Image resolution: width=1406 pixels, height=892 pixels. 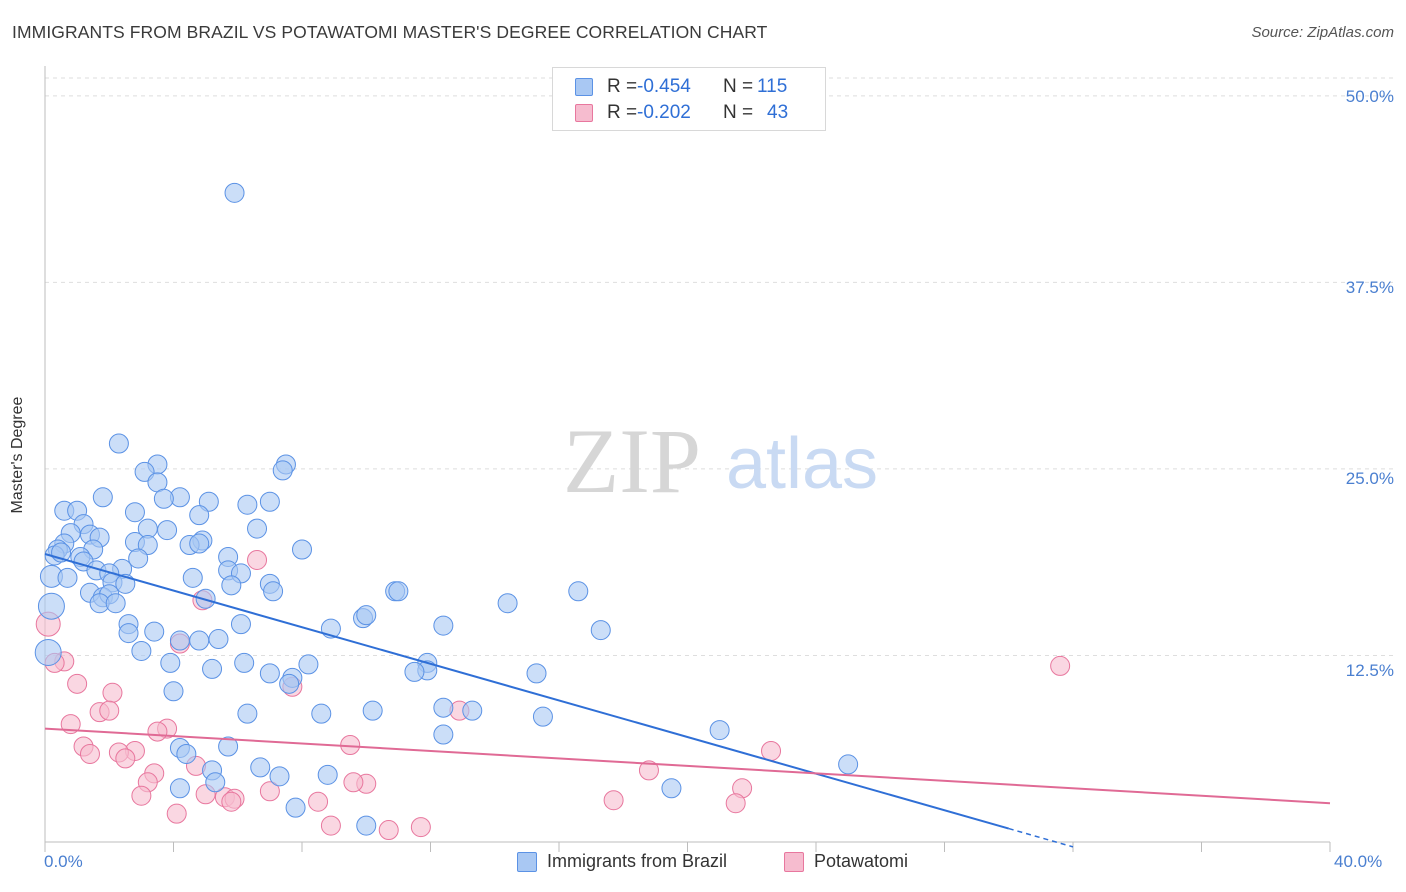 What do you see at coordinates (63, 861) in the screenshot?
I see `x-tick-label-min: 0.0%` at bounding box center [63, 861].